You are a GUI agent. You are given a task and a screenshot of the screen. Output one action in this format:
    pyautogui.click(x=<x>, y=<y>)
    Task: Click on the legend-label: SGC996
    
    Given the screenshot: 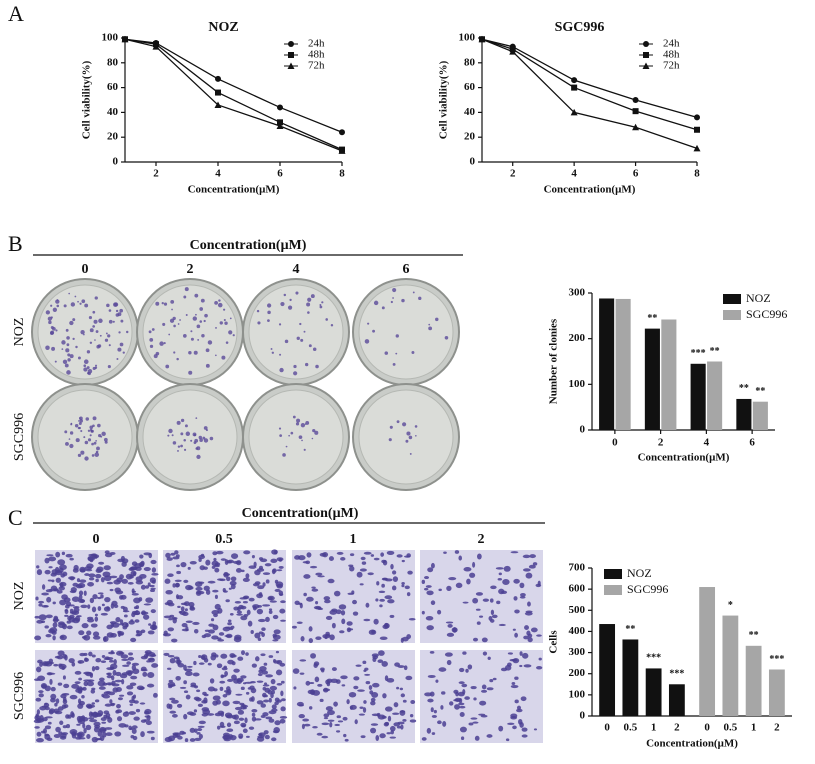 What is the action you would take?
    pyautogui.click(x=766, y=314)
    